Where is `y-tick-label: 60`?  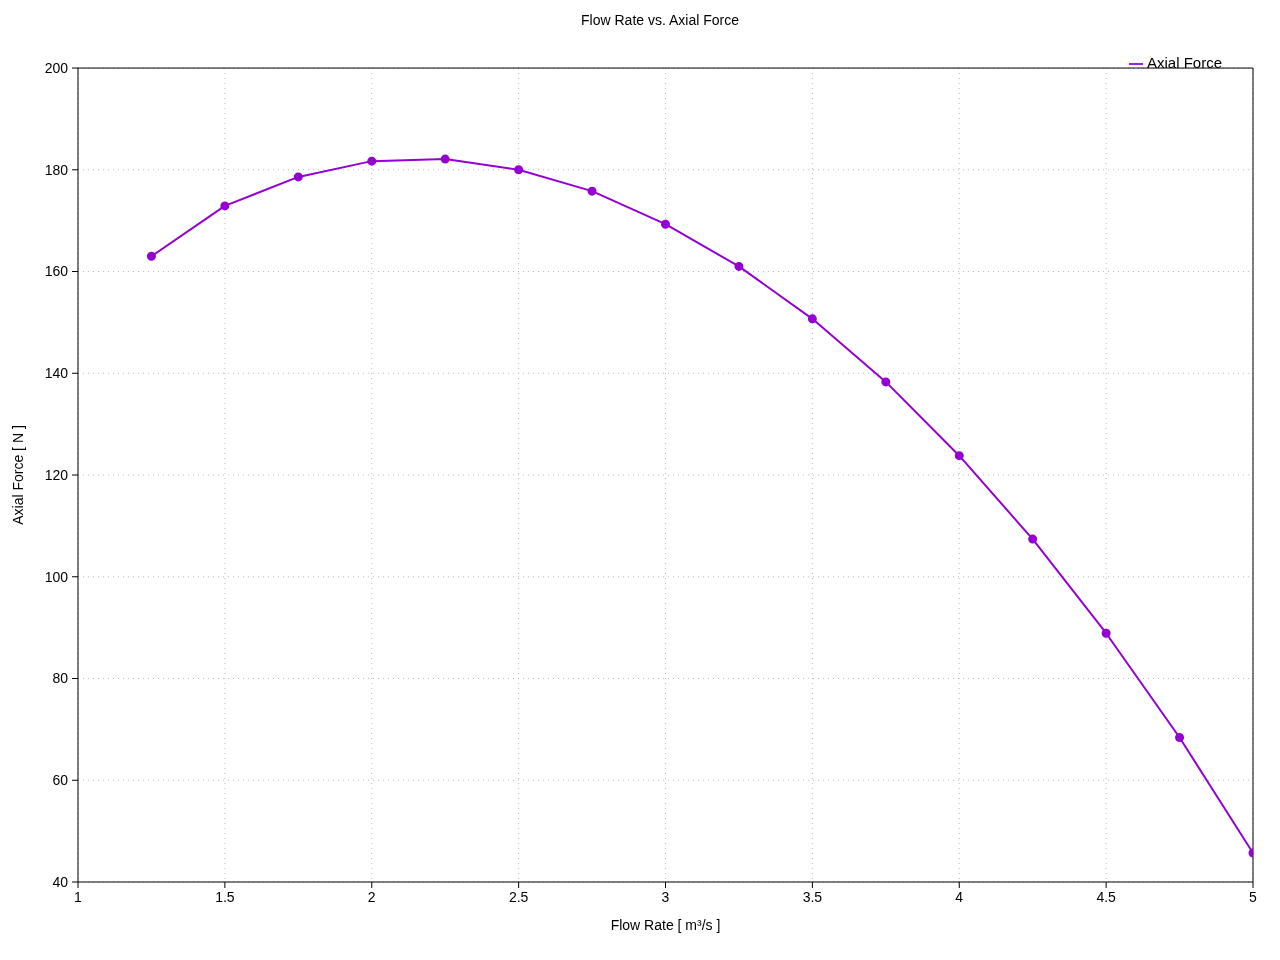 y-tick-label: 60 is located at coordinates (60, 780).